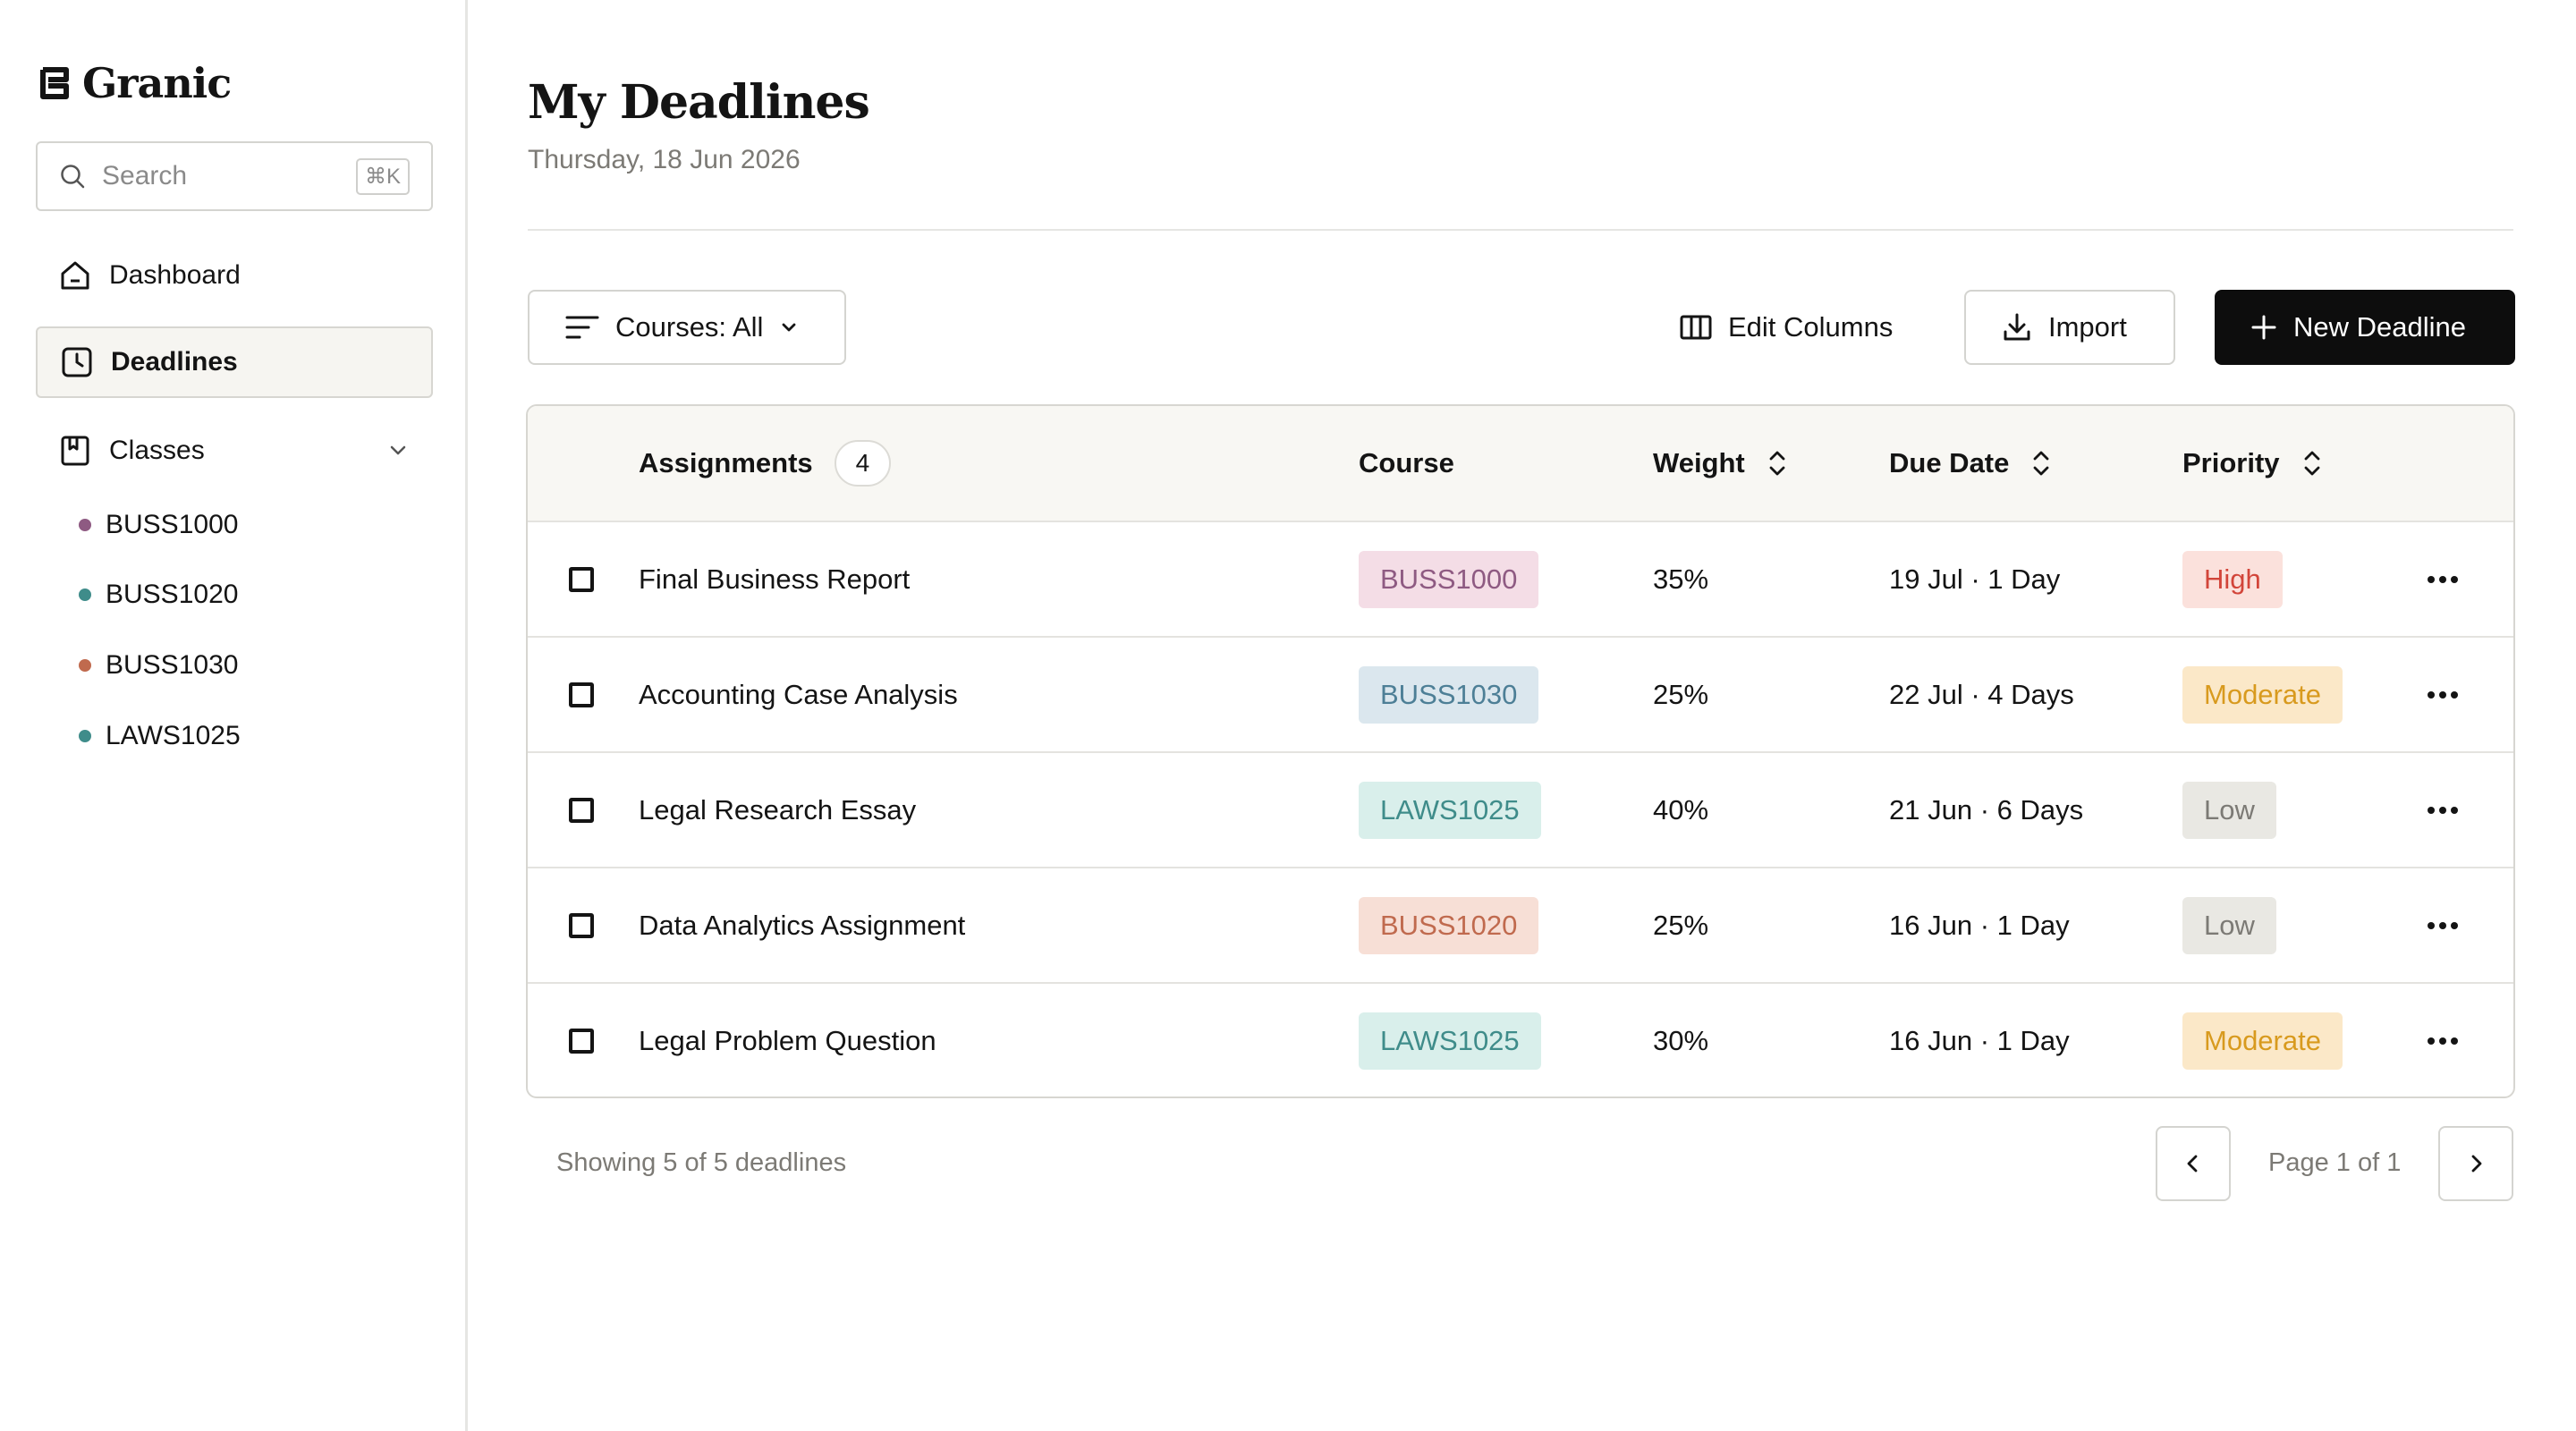 Image resolution: width=2576 pixels, height=1431 pixels. Describe the element at coordinates (787, 1041) in the screenshot. I see `assignment-title: Legal Problem Question` at that location.